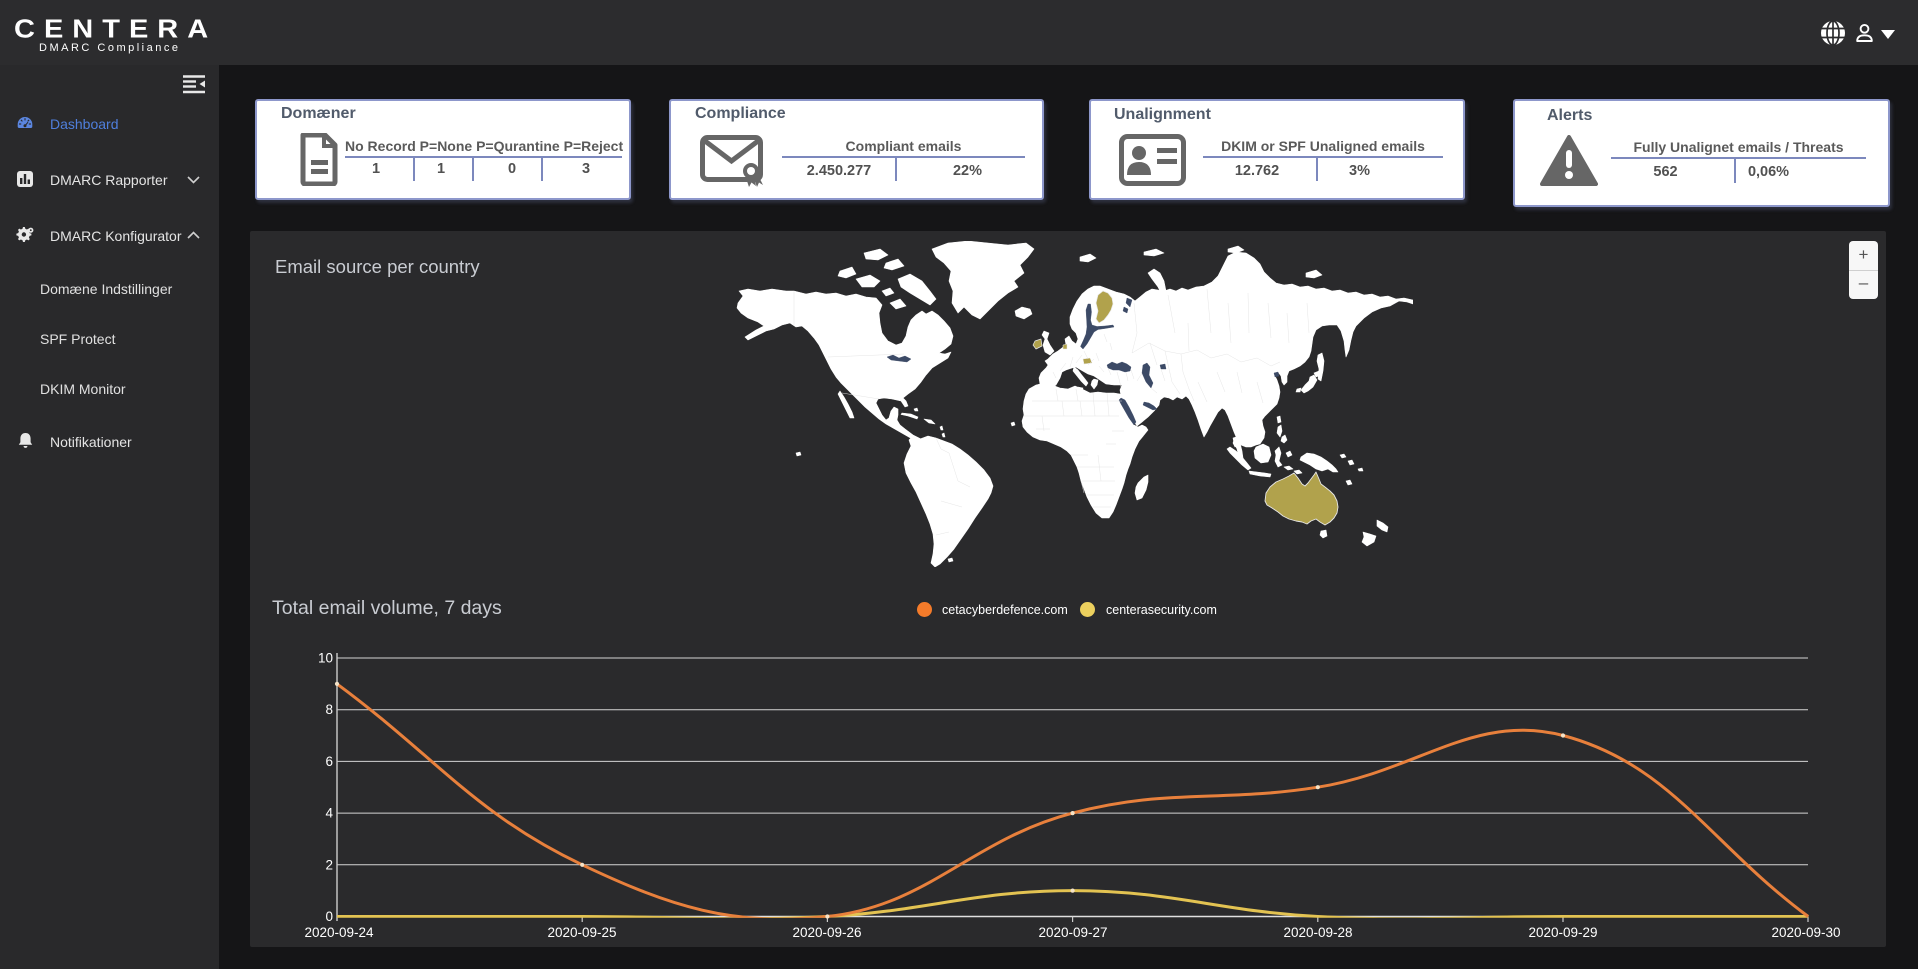  Describe the element at coordinates (1072, 932) in the screenshot. I see `svg-text: 2020-09-27` at that location.